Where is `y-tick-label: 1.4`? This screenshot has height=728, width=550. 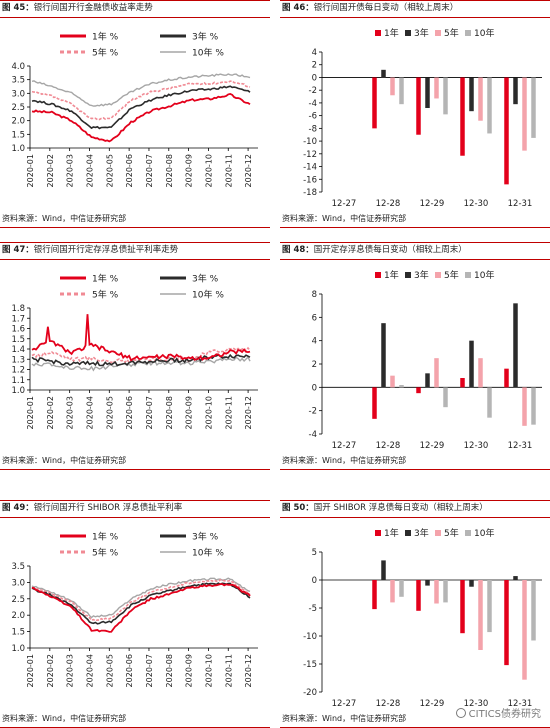 y-tick-label: 1.4 is located at coordinates (18, 350).